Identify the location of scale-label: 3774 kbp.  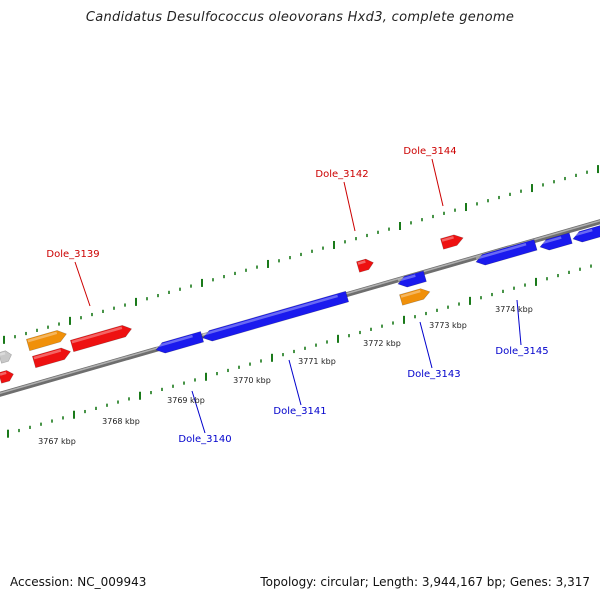
(514, 309).